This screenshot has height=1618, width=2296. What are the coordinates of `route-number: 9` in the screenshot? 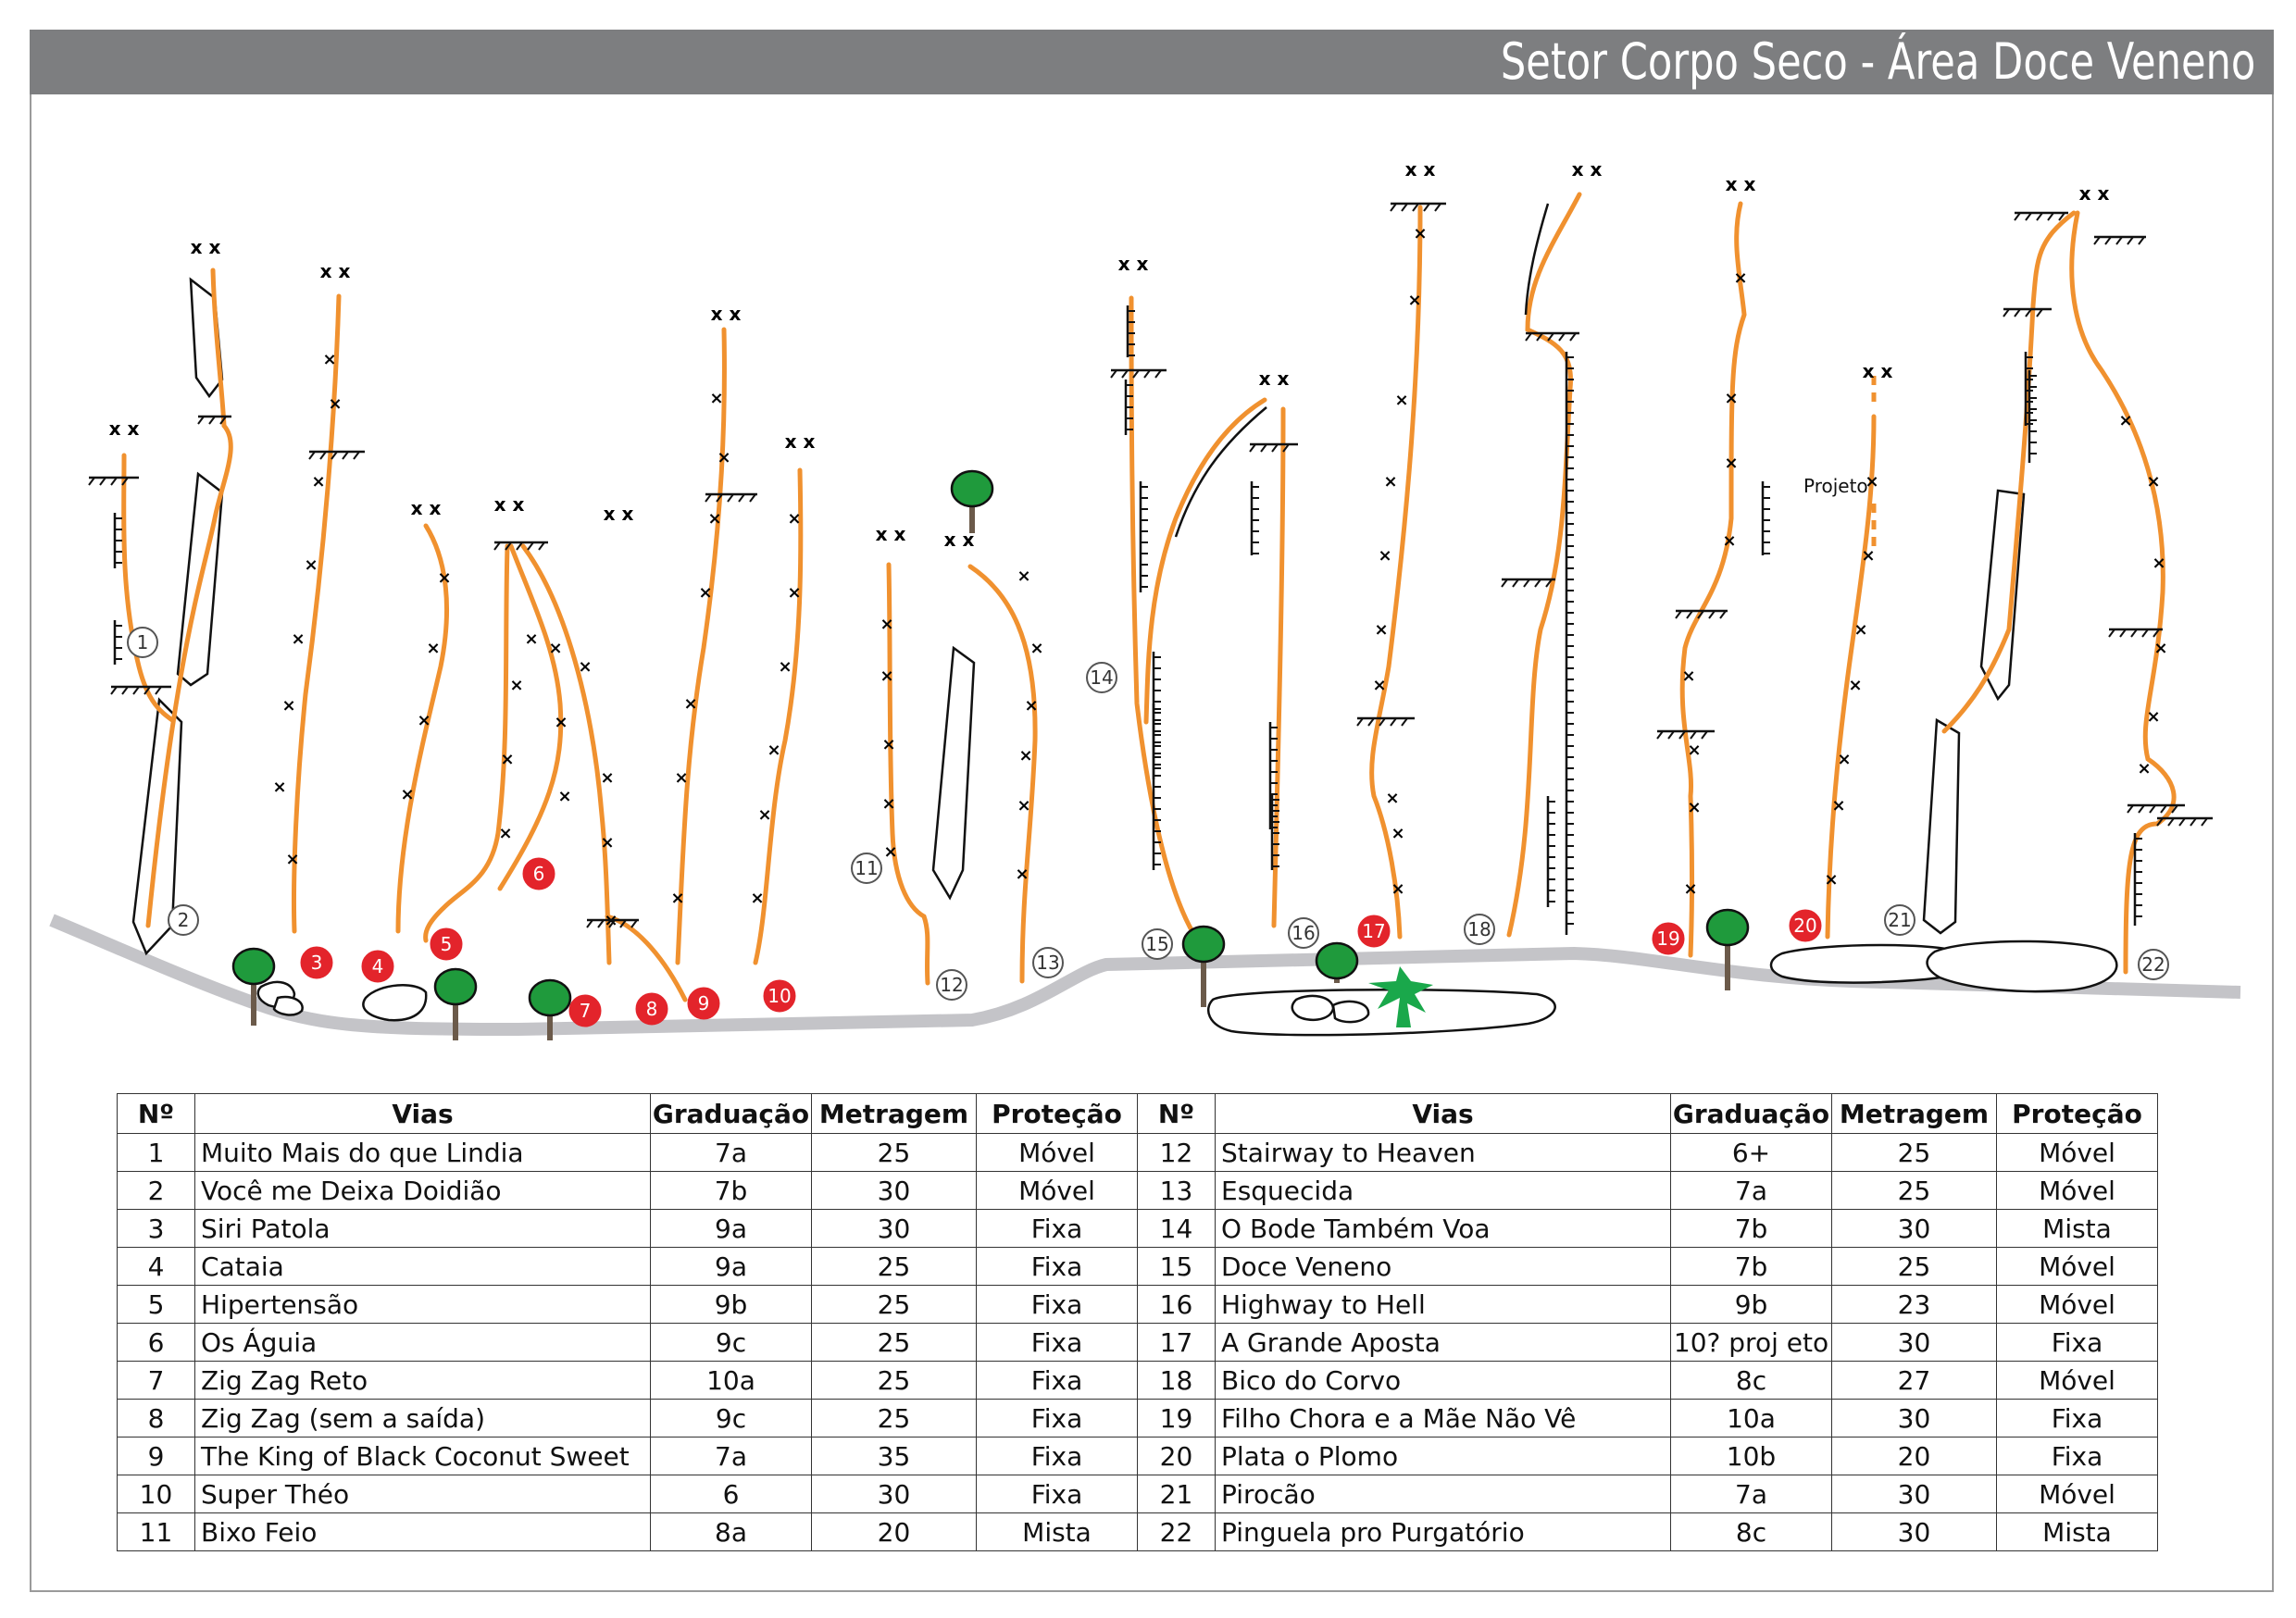 It's located at (156, 1456).